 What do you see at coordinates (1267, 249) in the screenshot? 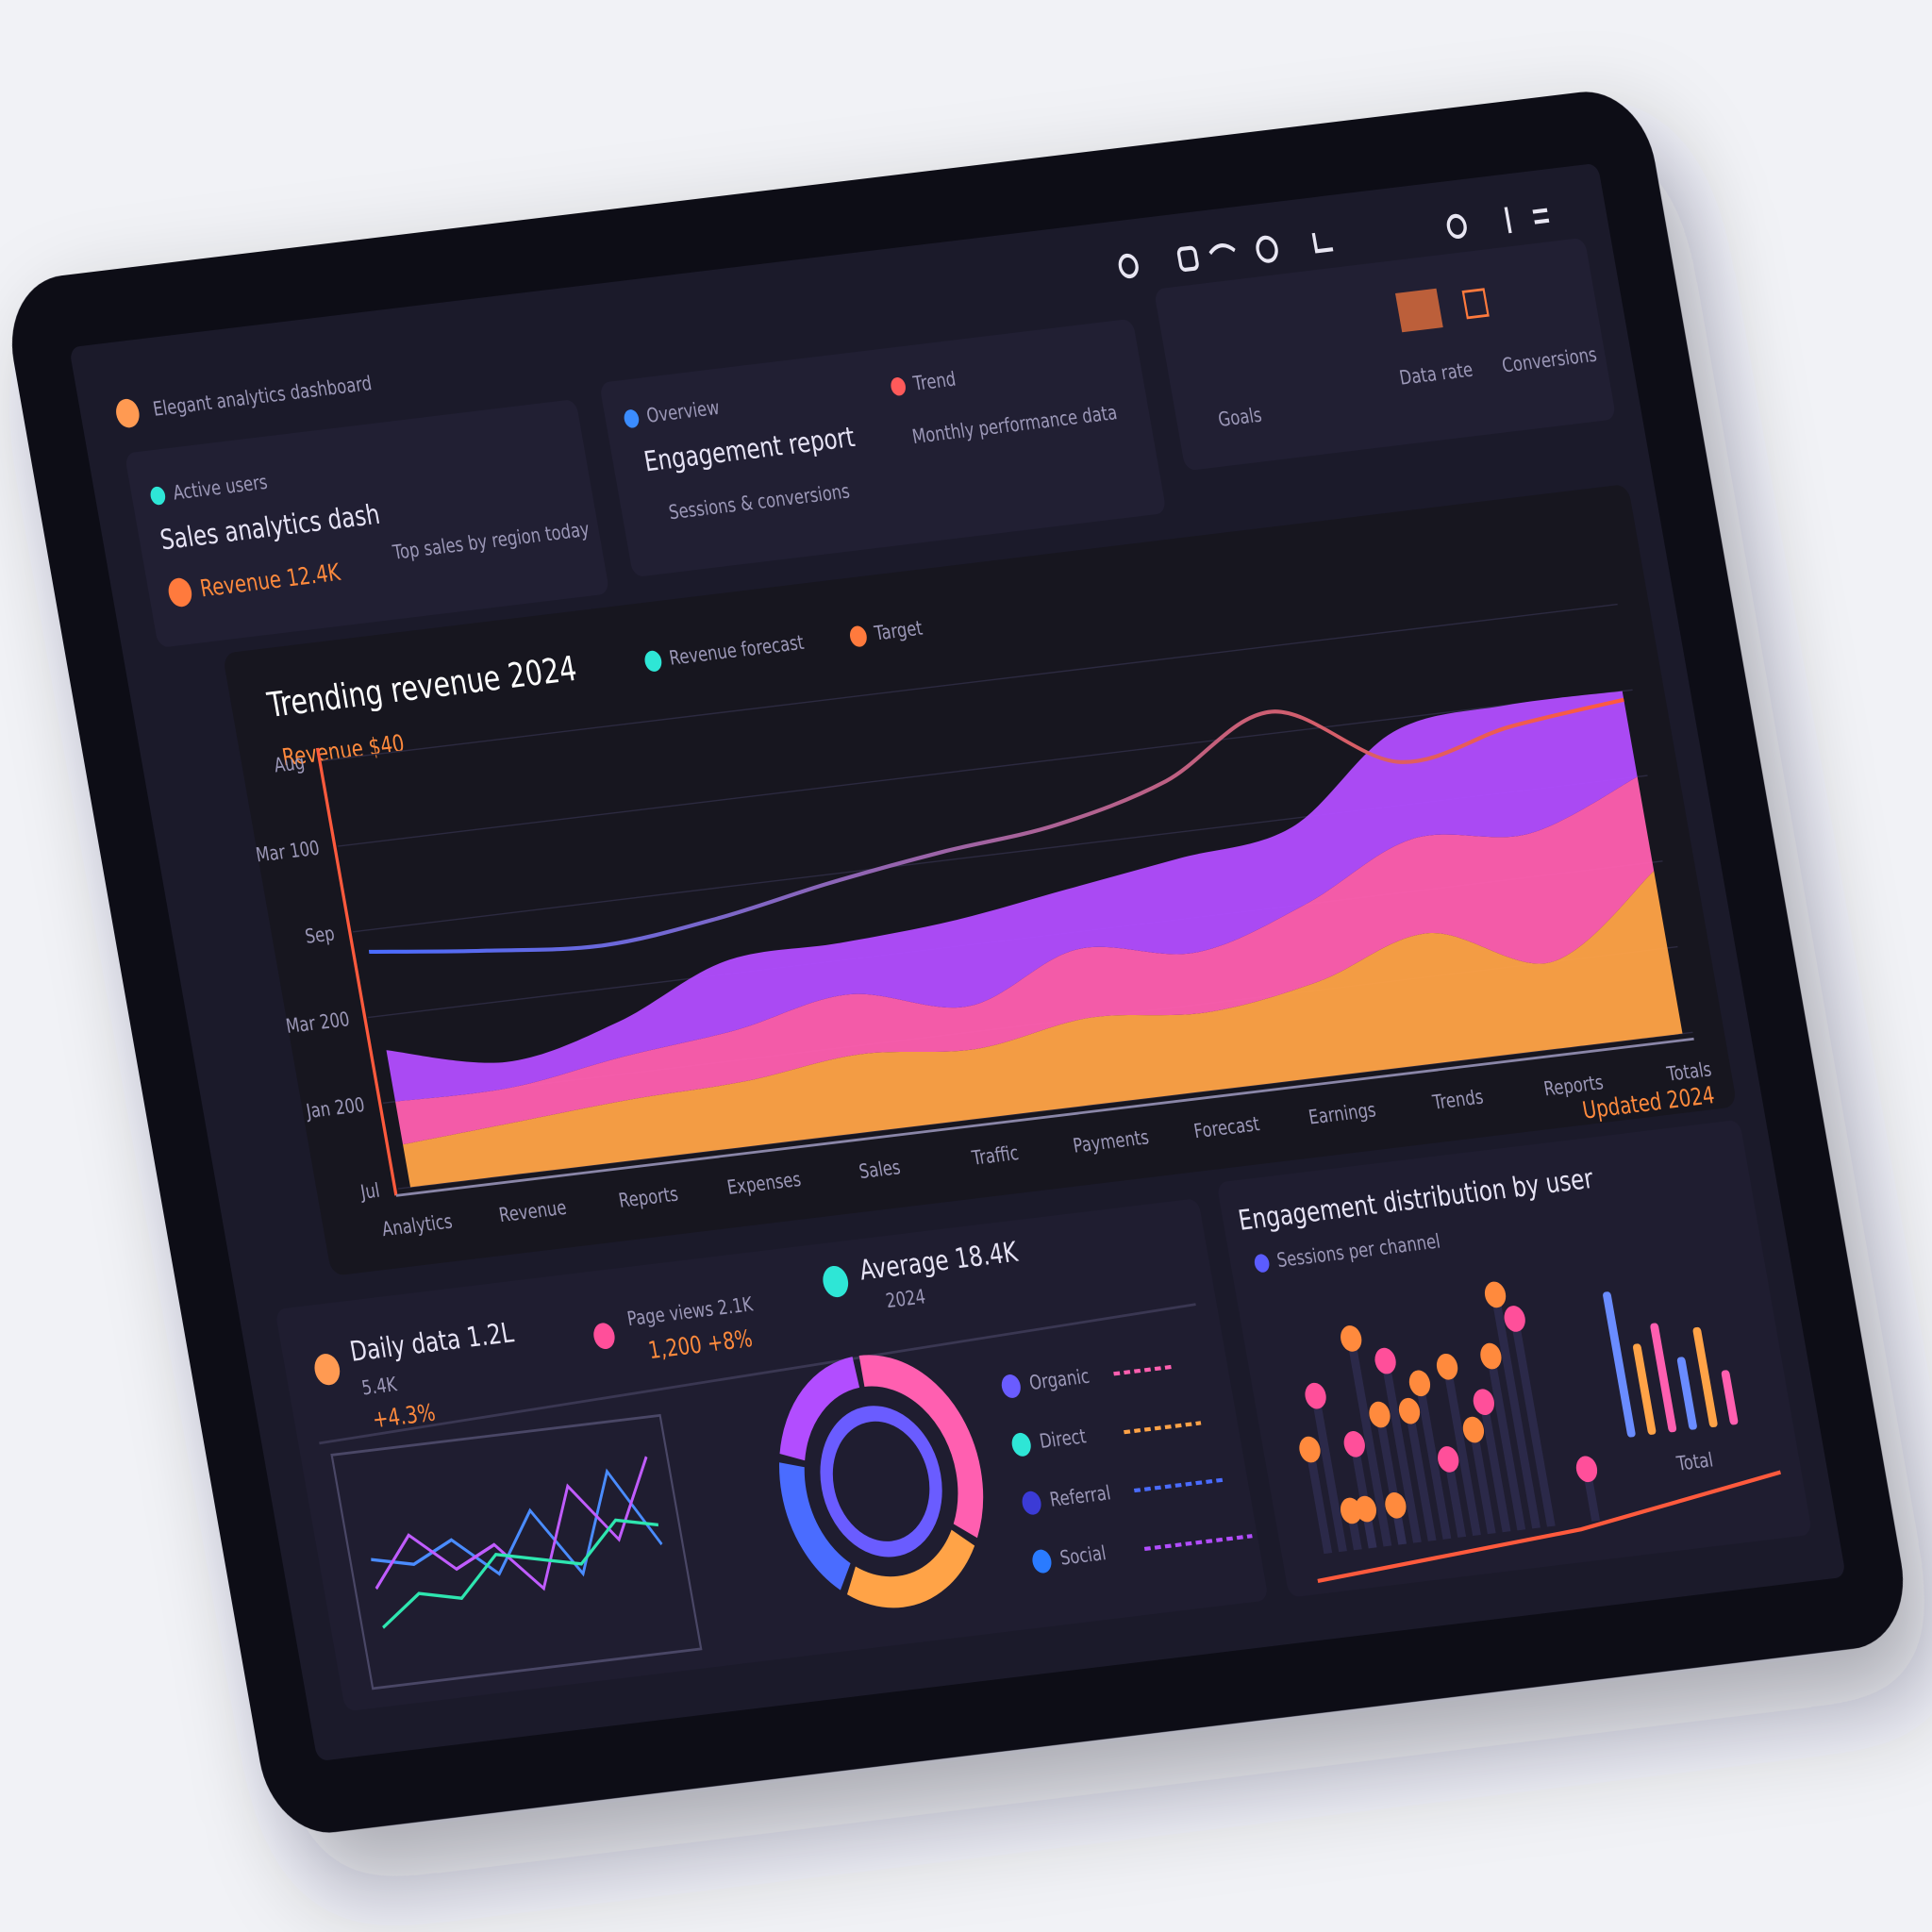
I see `globe-icon` at bounding box center [1267, 249].